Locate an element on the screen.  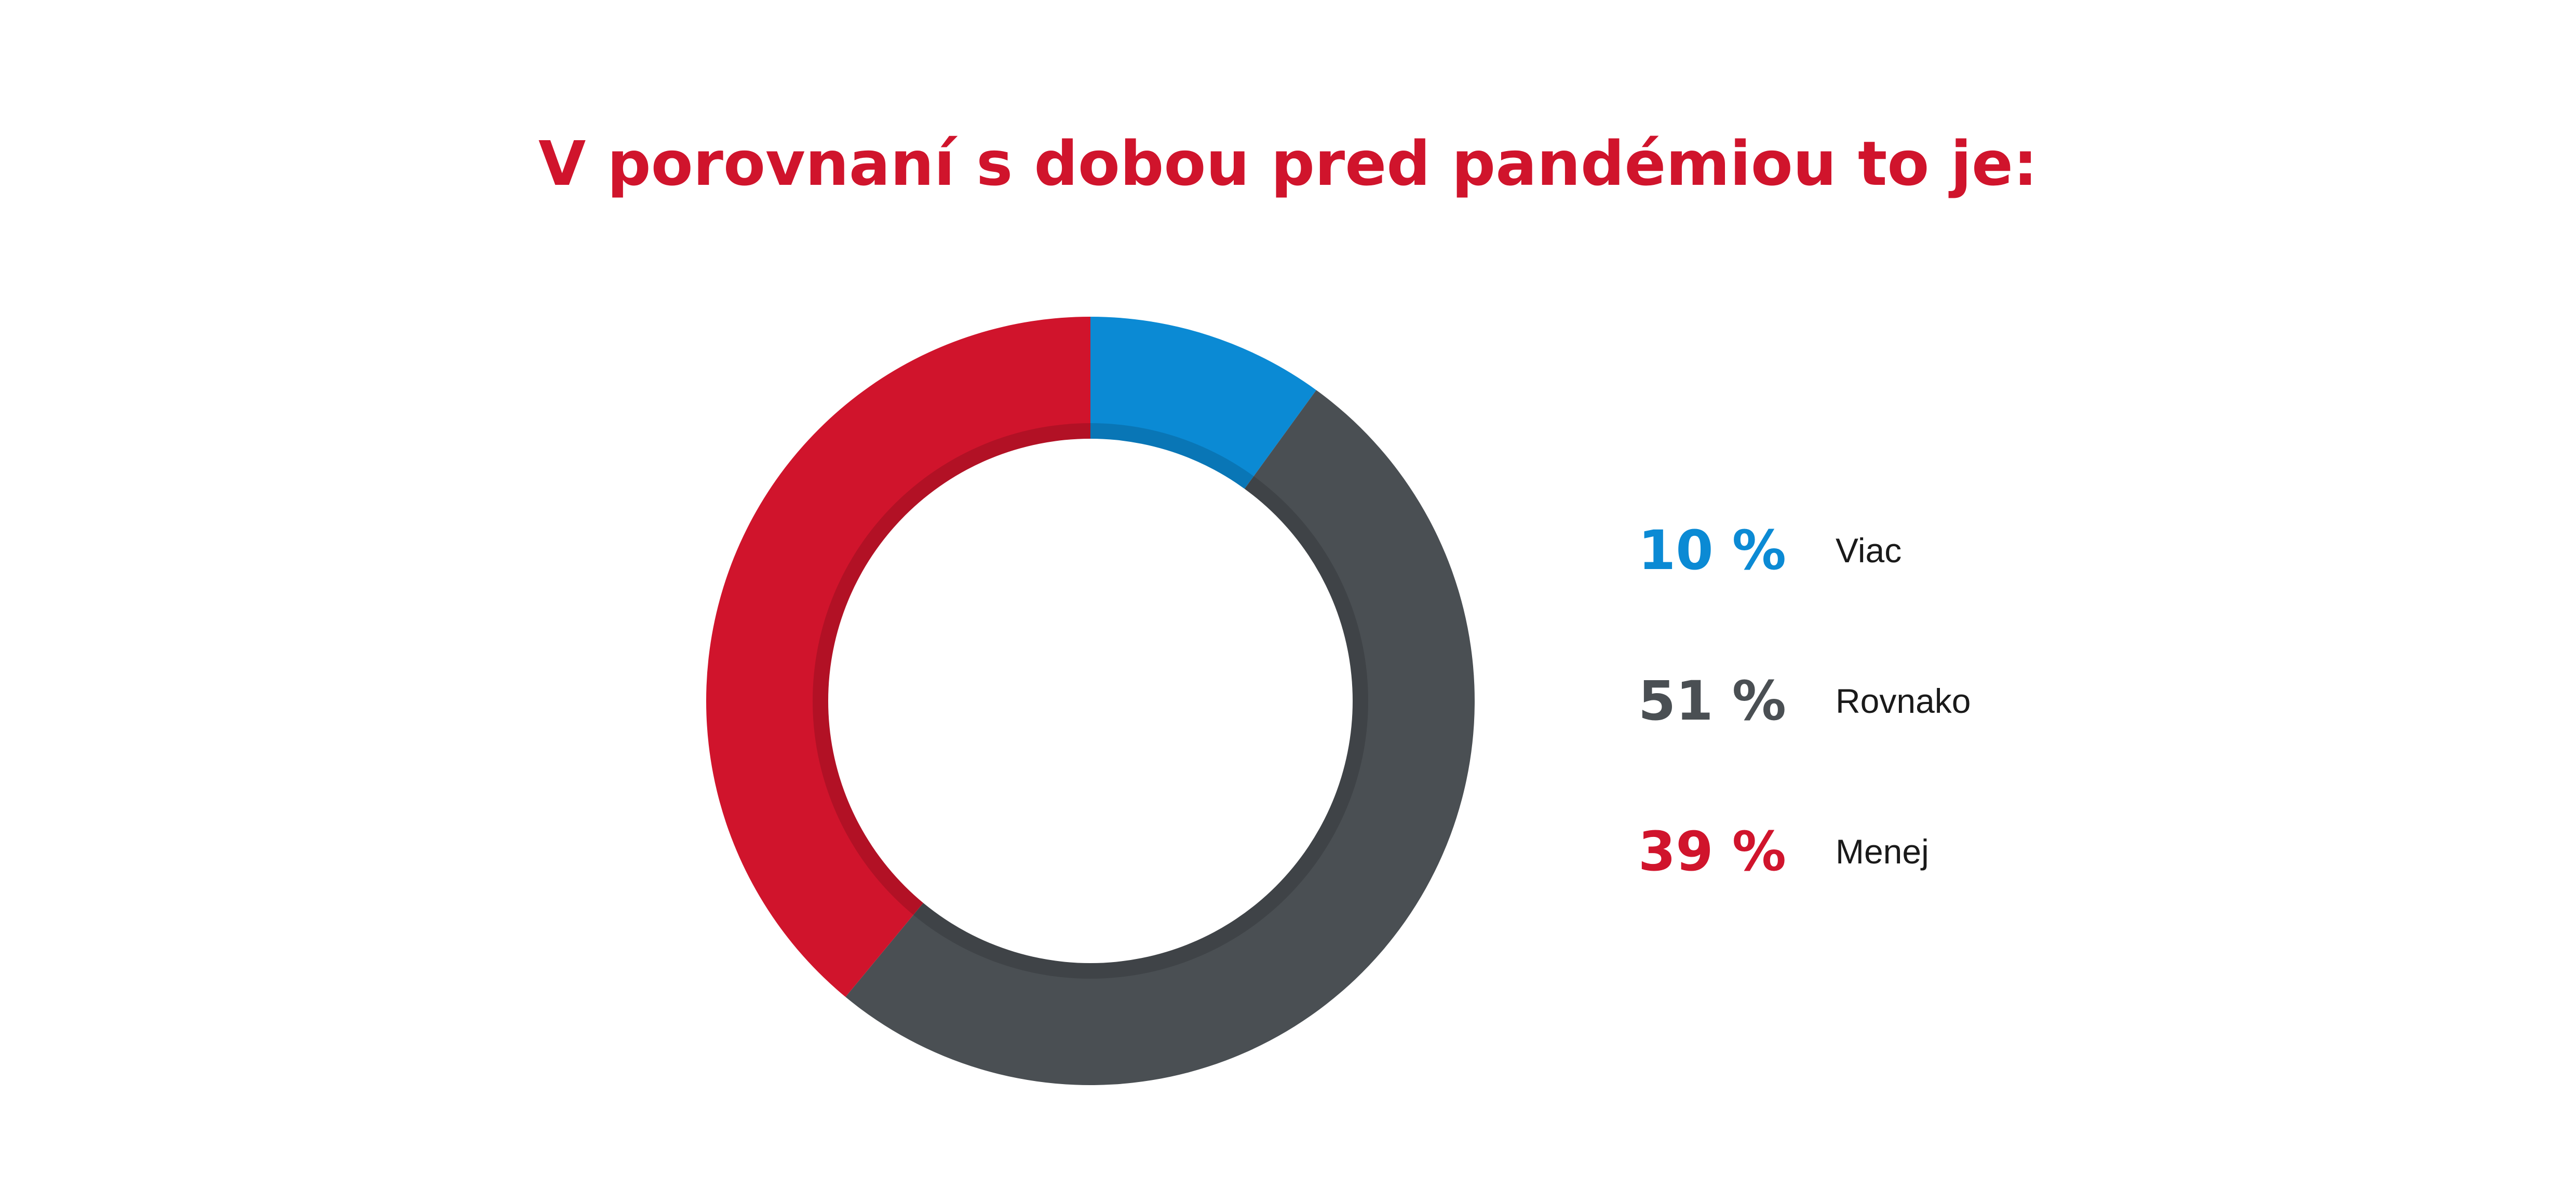
legend-item-viac: 10 % Viac is located at coordinates (1869, 550).